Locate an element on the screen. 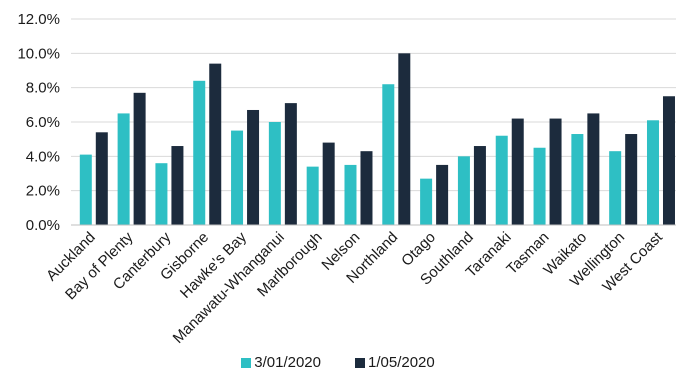 The width and height of the screenshot is (676, 383). bar-2-canterbury is located at coordinates (177, 185).